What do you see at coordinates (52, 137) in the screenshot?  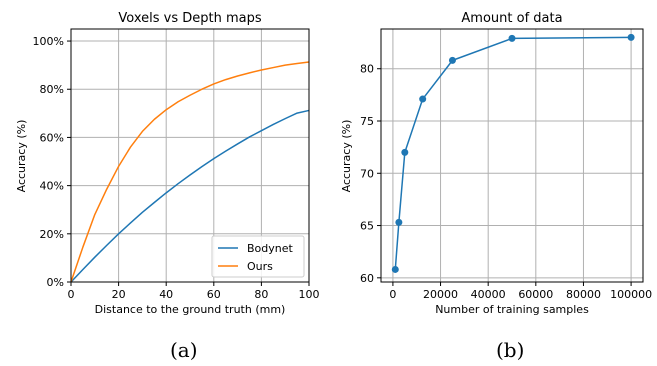 I see `y-tick-label: 60%` at bounding box center [52, 137].